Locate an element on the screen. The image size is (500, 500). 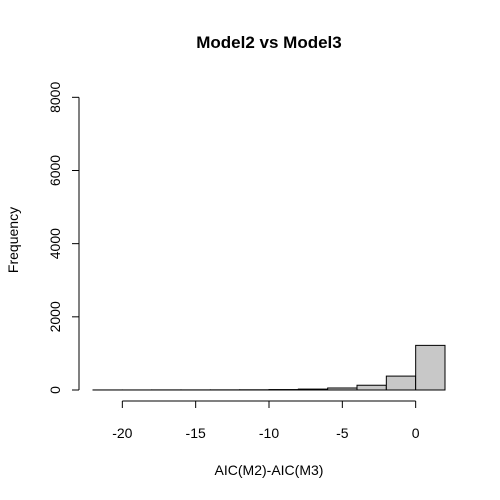
x-tick-label: -20 is located at coordinates (122, 433).